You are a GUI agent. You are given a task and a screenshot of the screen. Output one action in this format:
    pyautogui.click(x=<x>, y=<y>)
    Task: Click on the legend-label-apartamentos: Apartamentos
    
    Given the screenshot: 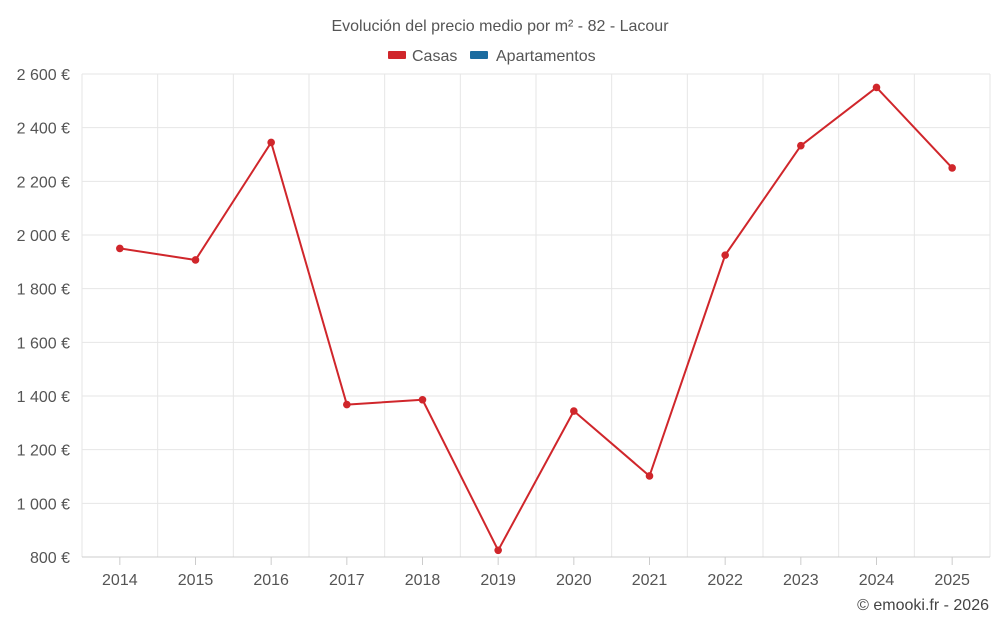 What is the action you would take?
    pyautogui.click(x=546, y=56)
    